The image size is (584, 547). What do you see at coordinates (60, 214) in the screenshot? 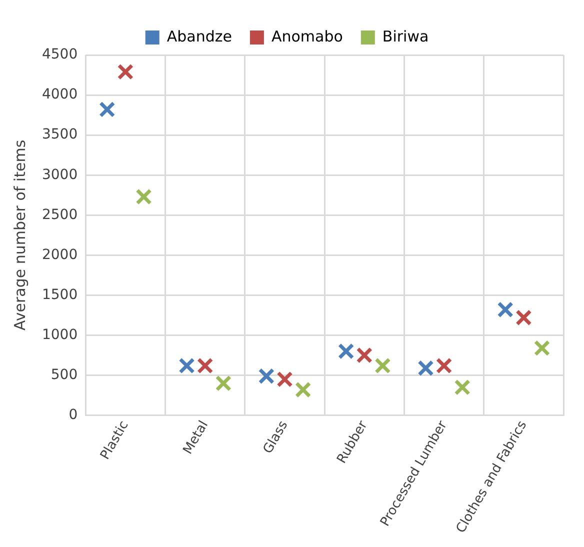
I see `y-tick-label: 2500` at bounding box center [60, 214].